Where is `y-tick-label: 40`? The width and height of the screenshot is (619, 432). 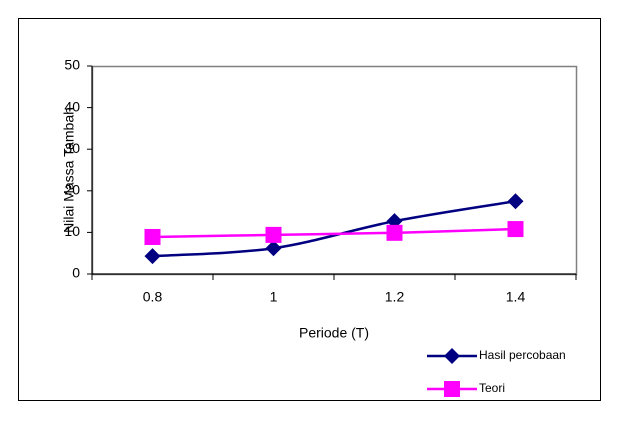 y-tick-label: 40 is located at coordinates (72, 106).